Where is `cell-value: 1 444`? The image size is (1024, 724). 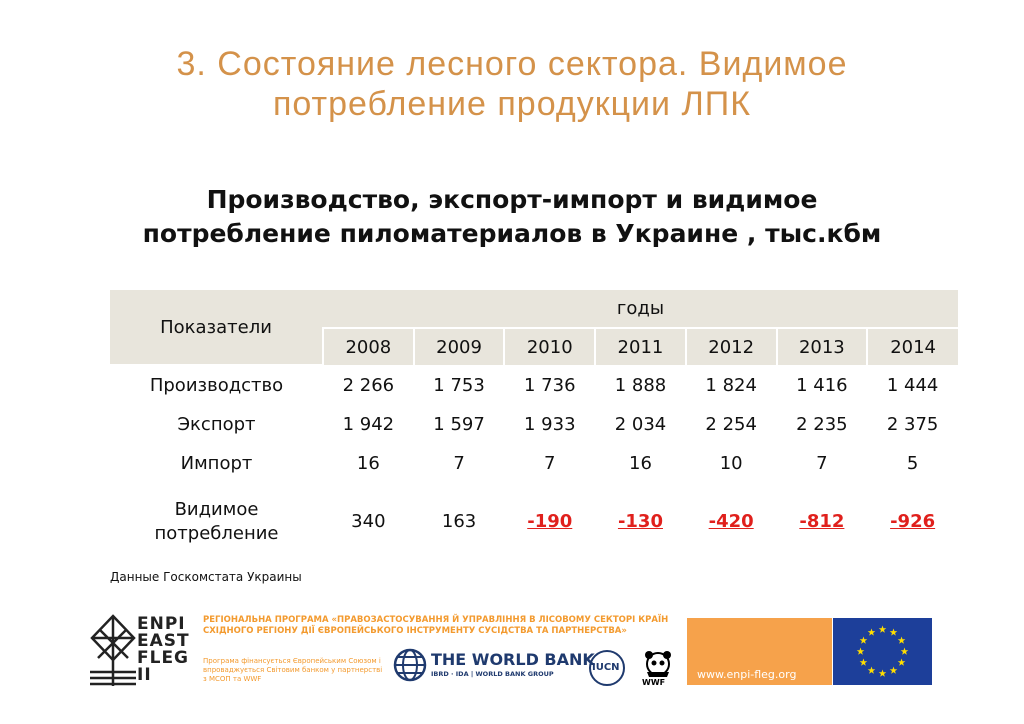
cell-value: 1 444 is located at coordinates (912, 385).